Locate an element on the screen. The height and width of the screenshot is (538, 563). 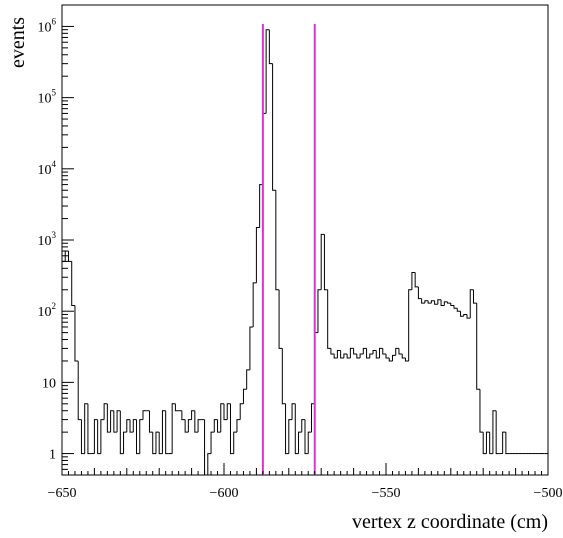
y-tick-label: 10⁶ is located at coordinates (47, 25).